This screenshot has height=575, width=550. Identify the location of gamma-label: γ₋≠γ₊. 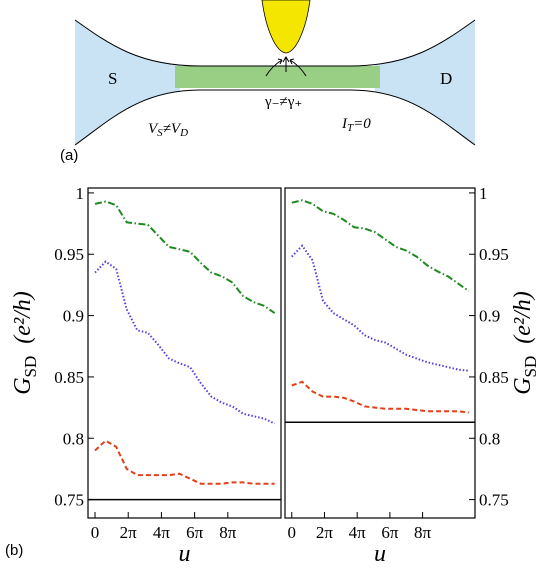
(283, 102).